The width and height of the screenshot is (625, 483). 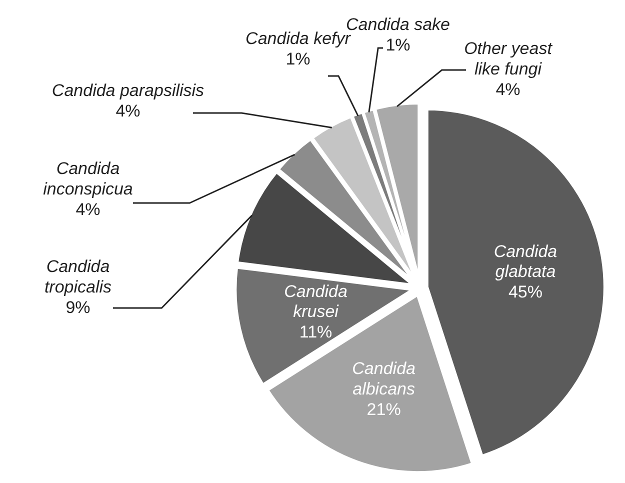 What do you see at coordinates (316, 302) in the screenshot?
I see `slice-label: Candida krusei` at bounding box center [316, 302].